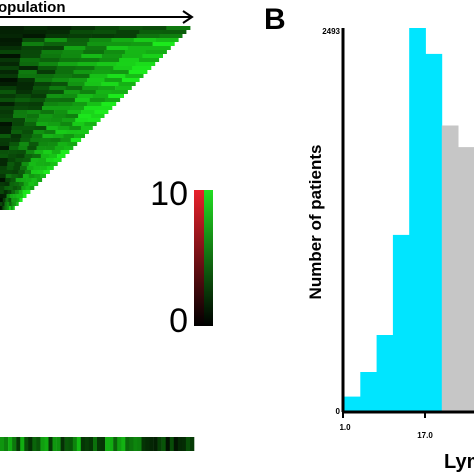 This screenshot has width=474, height=474. Describe the element at coordinates (178, 321) in the screenshot. I see `colorbar-min-label: 0` at that location.